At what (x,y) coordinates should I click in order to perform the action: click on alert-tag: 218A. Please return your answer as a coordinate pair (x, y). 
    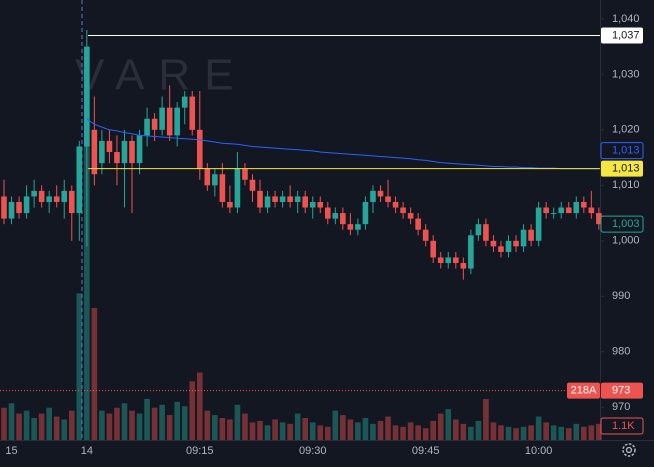
    Looking at the image, I should click on (584, 391).